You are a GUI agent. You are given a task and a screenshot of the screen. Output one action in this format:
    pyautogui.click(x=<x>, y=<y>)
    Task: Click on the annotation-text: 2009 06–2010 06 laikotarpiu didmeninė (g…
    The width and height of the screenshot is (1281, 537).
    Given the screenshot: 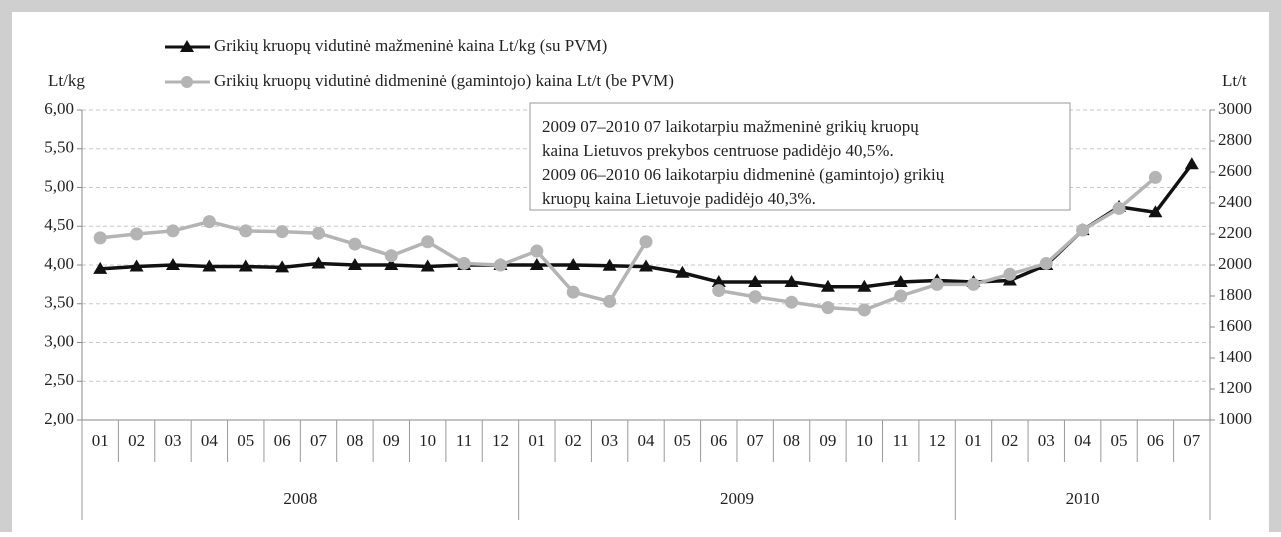 What is the action you would take?
    pyautogui.click(x=743, y=174)
    